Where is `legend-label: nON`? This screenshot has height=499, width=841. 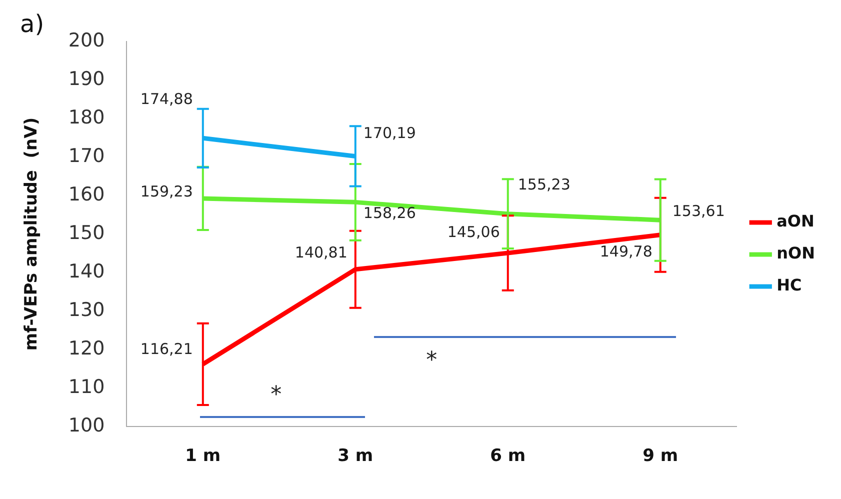 legend-label: nON is located at coordinates (796, 253).